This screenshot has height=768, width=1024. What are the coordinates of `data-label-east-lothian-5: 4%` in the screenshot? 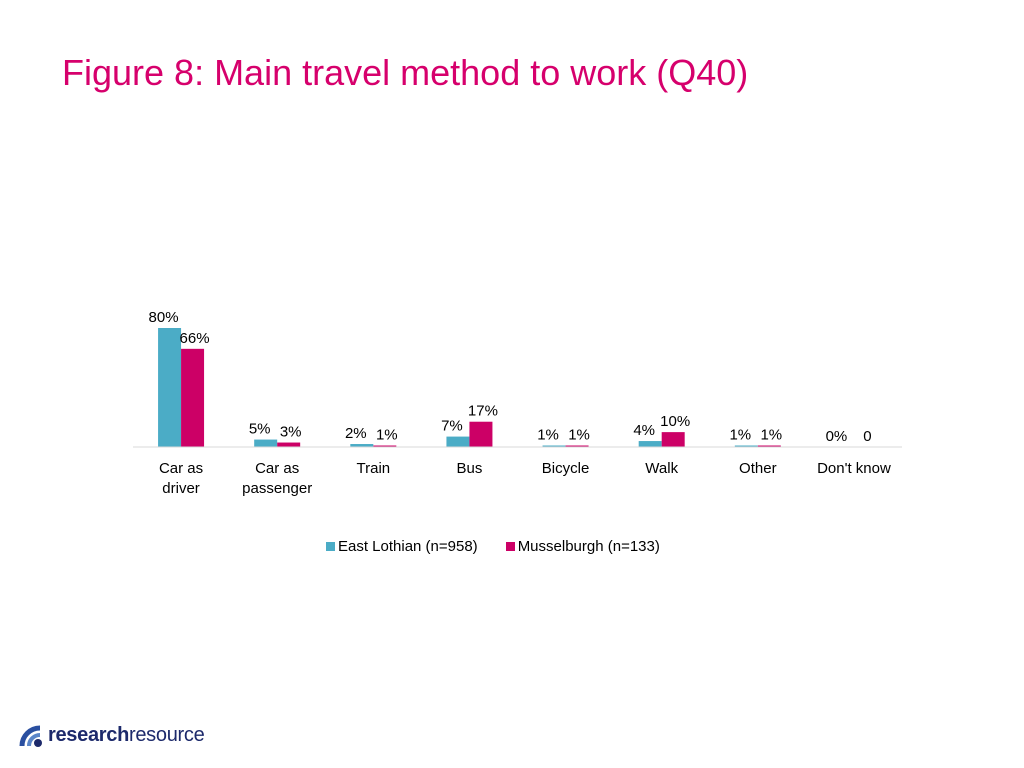 It's located at (644, 430).